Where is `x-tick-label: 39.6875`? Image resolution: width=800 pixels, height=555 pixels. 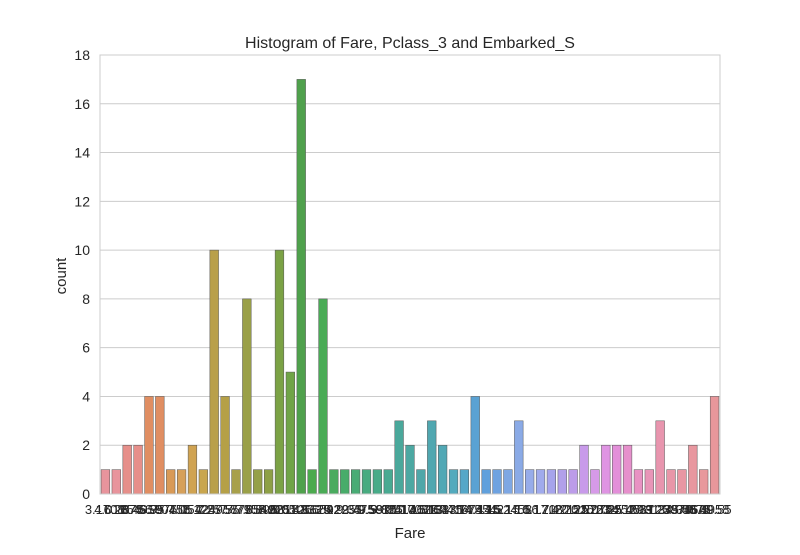 x-tick-label: 39.6875 is located at coordinates (687, 509).